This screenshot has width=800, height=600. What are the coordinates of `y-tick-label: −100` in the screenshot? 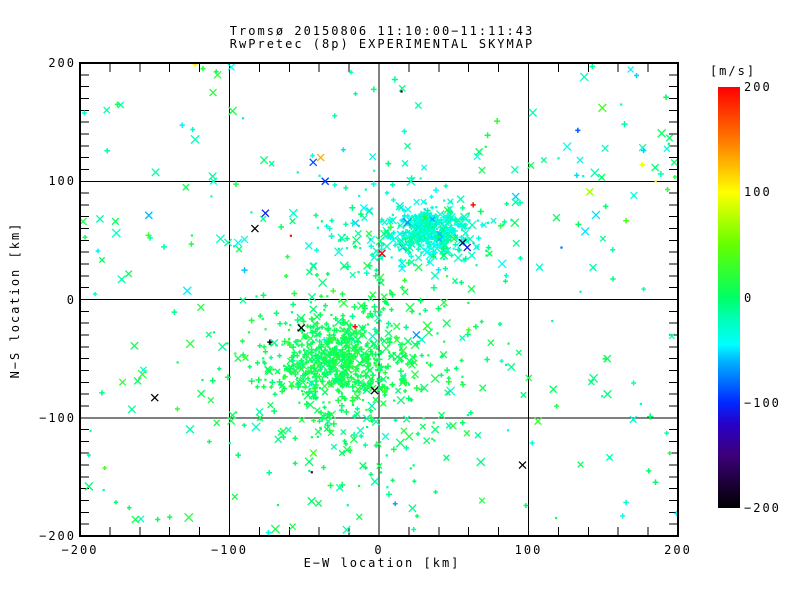 It's located at (57, 417).